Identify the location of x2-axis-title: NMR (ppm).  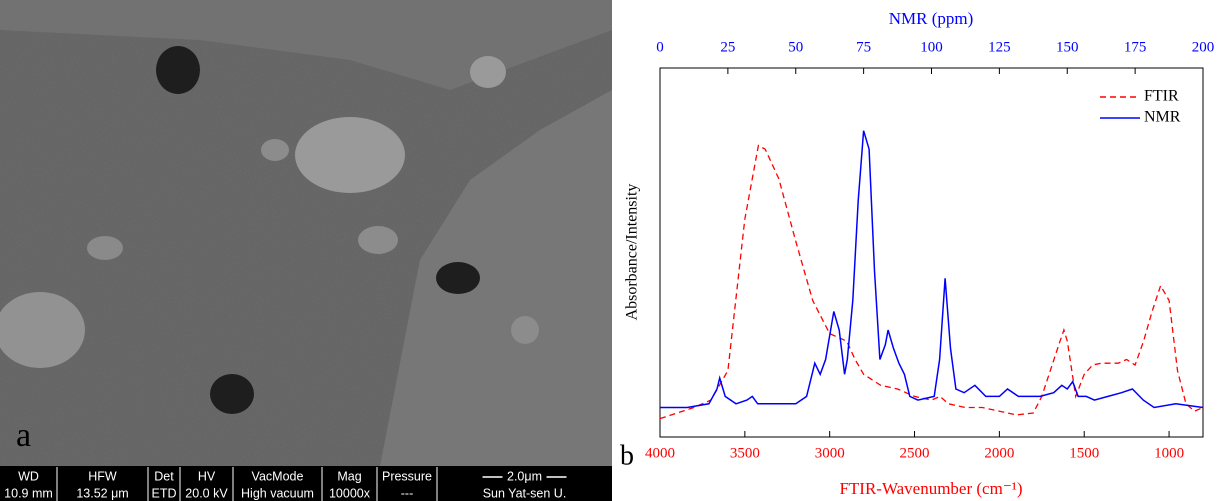
(931, 18).